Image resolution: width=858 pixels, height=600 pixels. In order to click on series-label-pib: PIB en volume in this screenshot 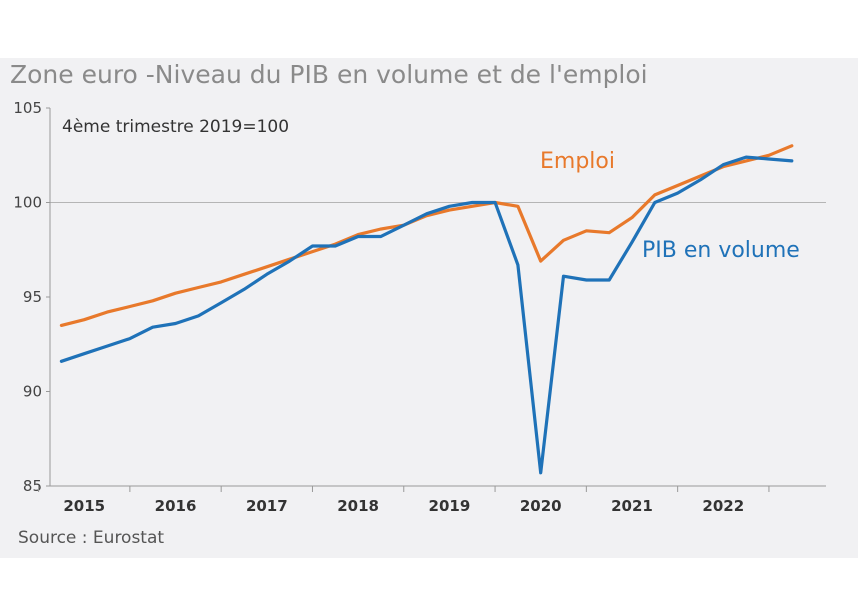, I will do `click(721, 250)`.